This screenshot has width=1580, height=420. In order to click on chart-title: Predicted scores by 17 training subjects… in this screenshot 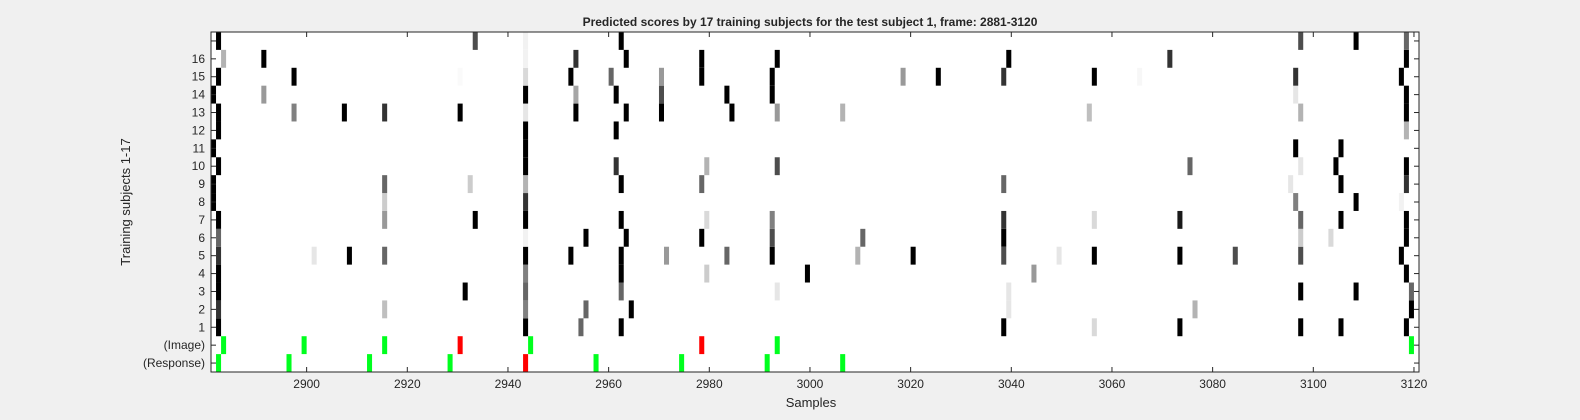, I will do `click(810, 22)`.